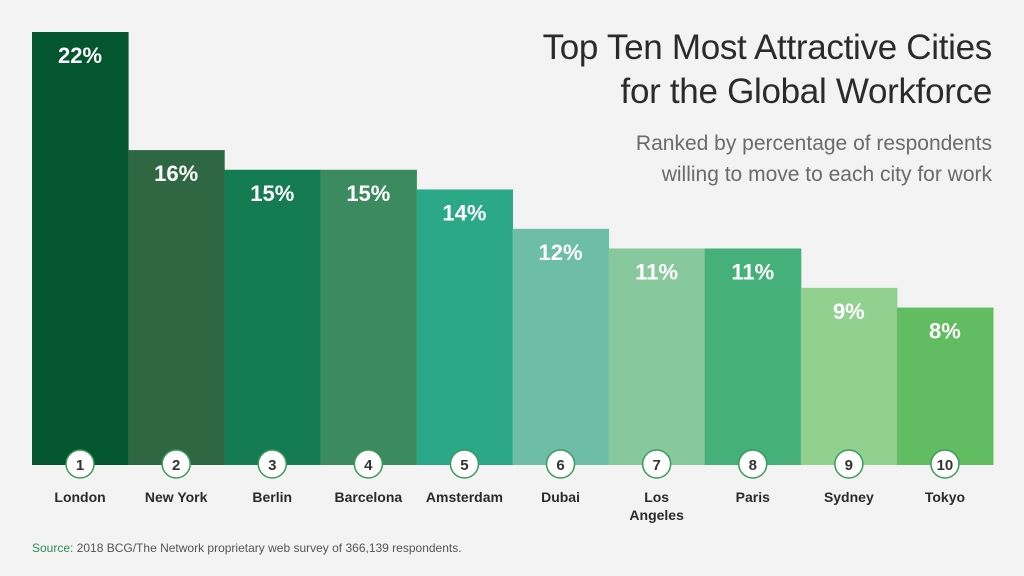  What do you see at coordinates (806, 91) in the screenshot?
I see `chart-title-line-2: for the Global Workforce` at bounding box center [806, 91].